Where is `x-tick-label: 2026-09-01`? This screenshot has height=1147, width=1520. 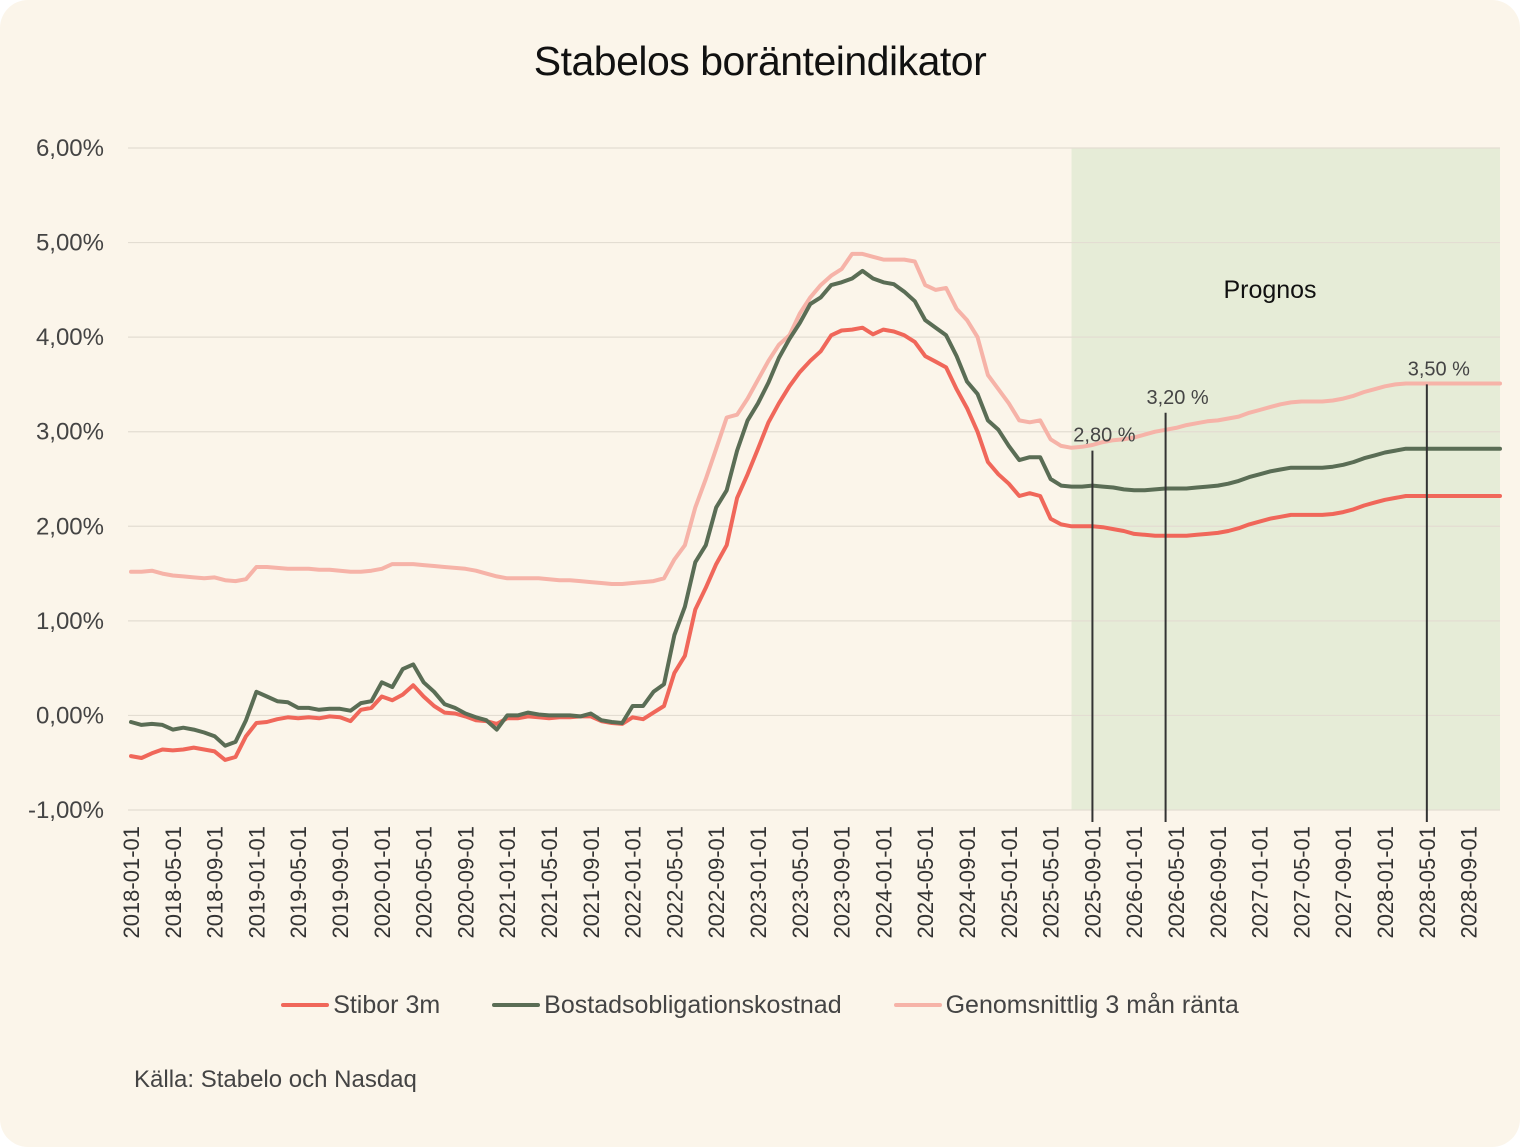 x-tick-label: 2026-09-01 is located at coordinates (1218, 882).